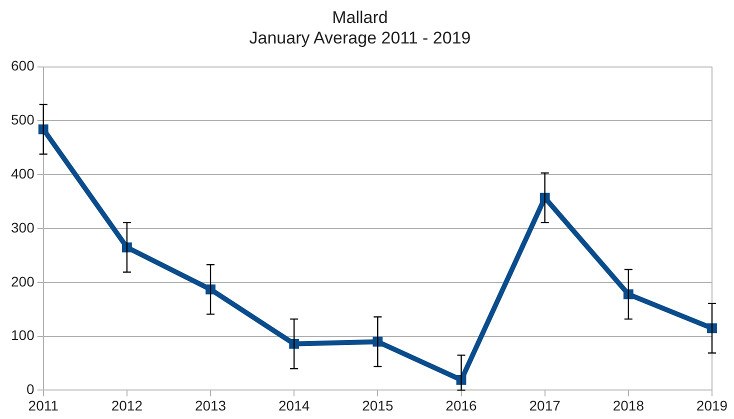 The image size is (734, 419). What do you see at coordinates (23, 120) in the screenshot?
I see `y-tick-label: 500` at bounding box center [23, 120].